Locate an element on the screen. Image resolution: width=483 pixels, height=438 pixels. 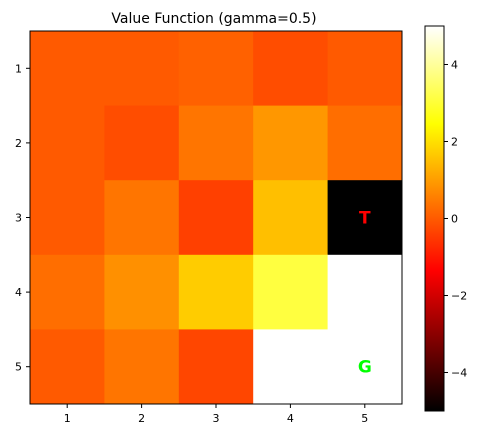
heatmap-cell-r1-c3 is located at coordinates (216, 69).